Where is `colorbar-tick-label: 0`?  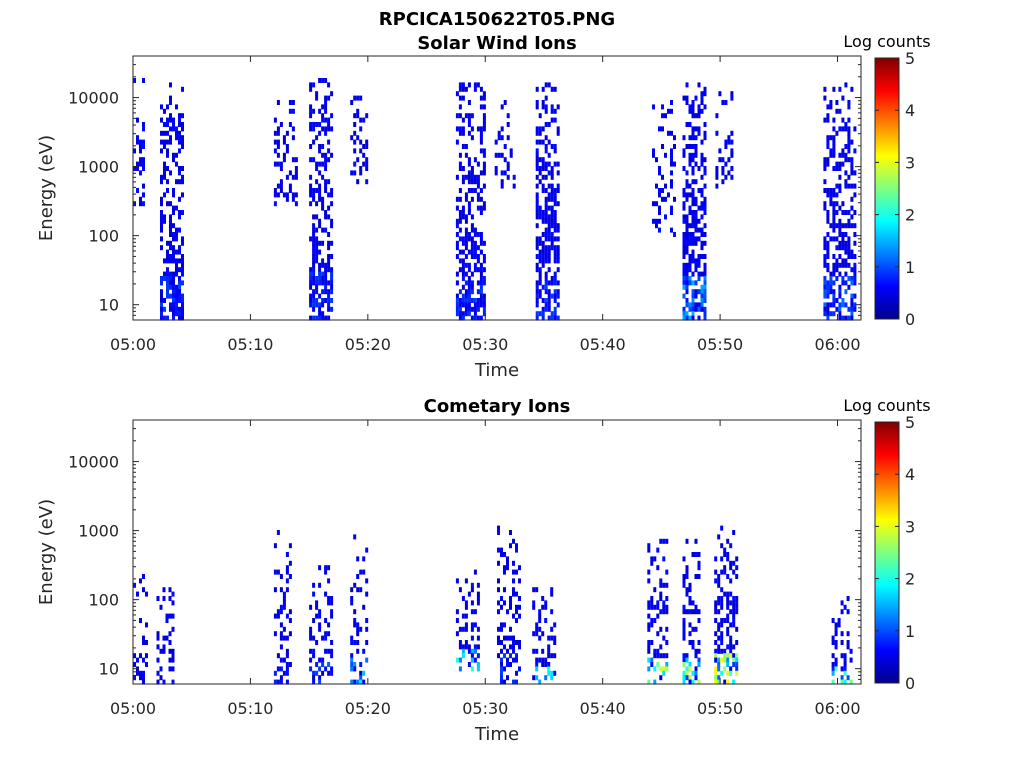
colorbar-tick-label: 0 is located at coordinates (910, 683).